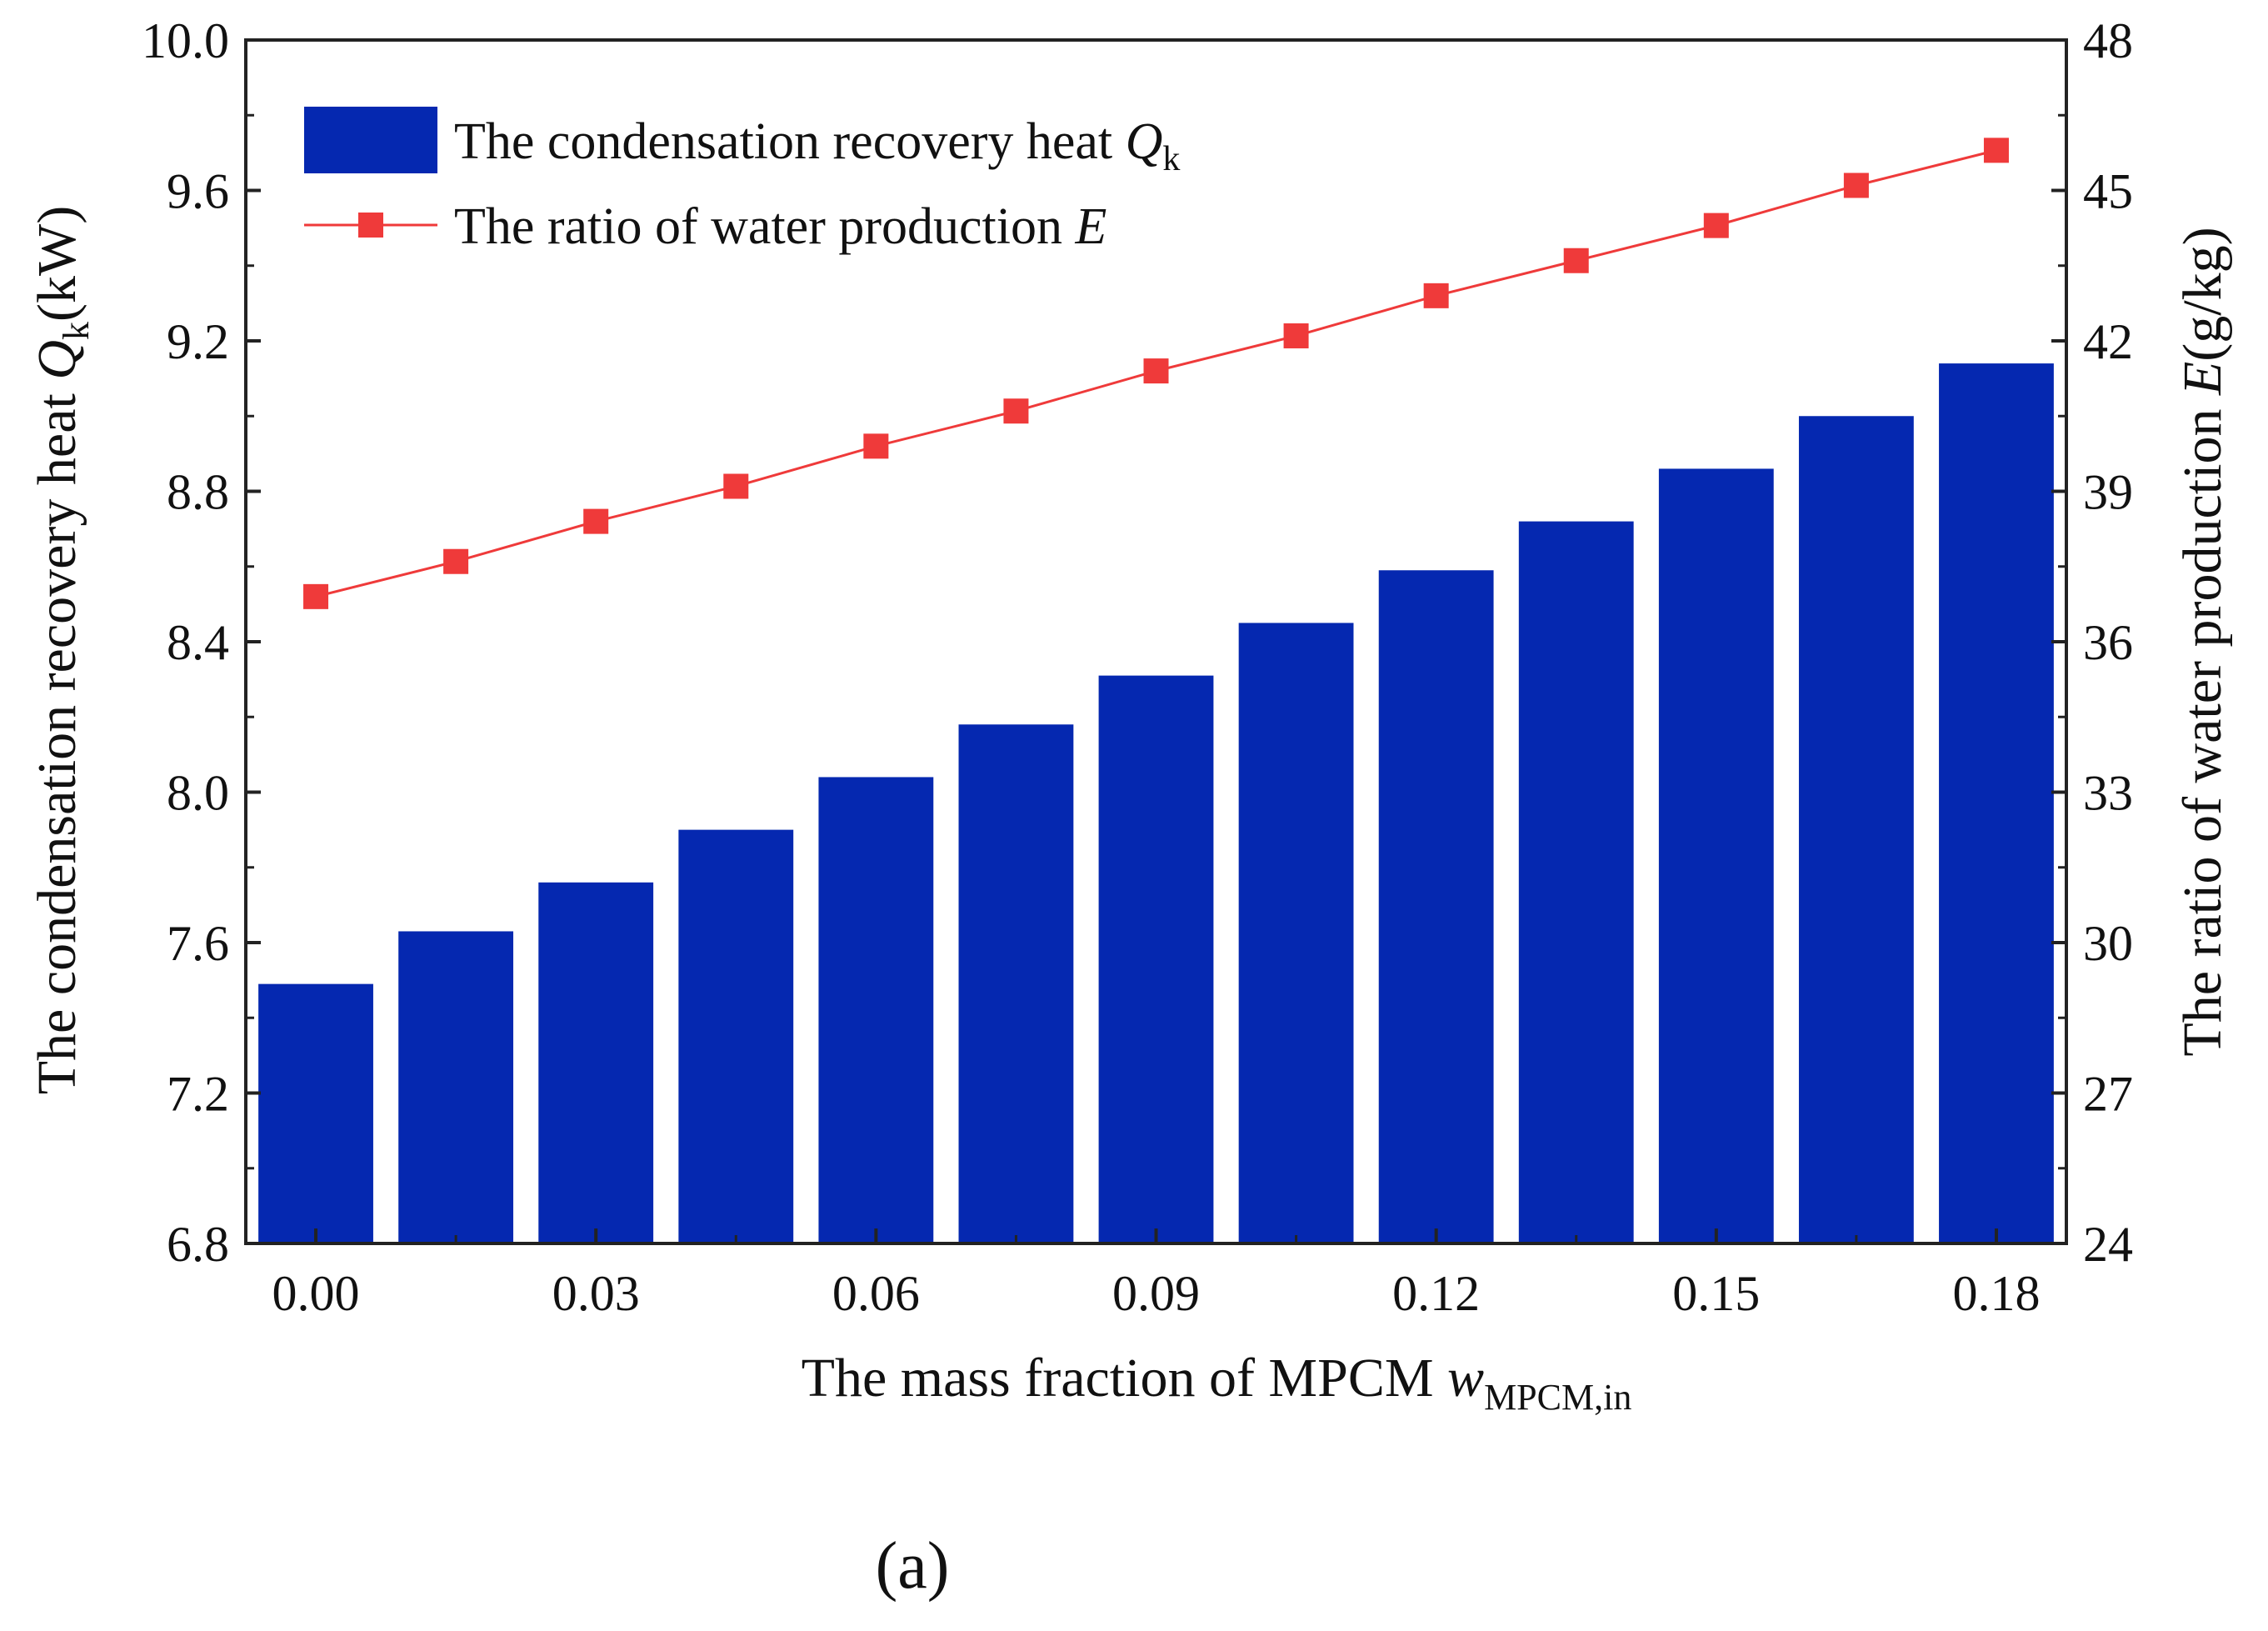 This screenshot has width=2268, height=1631. What do you see at coordinates (198, 642) in the screenshot?
I see `left-tick-label: 8.4` at bounding box center [198, 642].